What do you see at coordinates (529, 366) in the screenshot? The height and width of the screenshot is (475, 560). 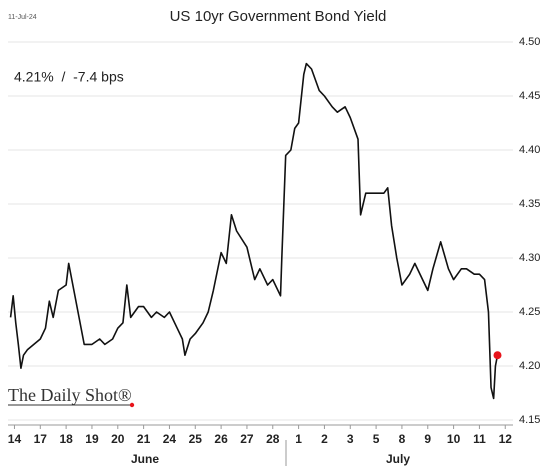 I see `y-tick-label: 4.20` at bounding box center [529, 366].